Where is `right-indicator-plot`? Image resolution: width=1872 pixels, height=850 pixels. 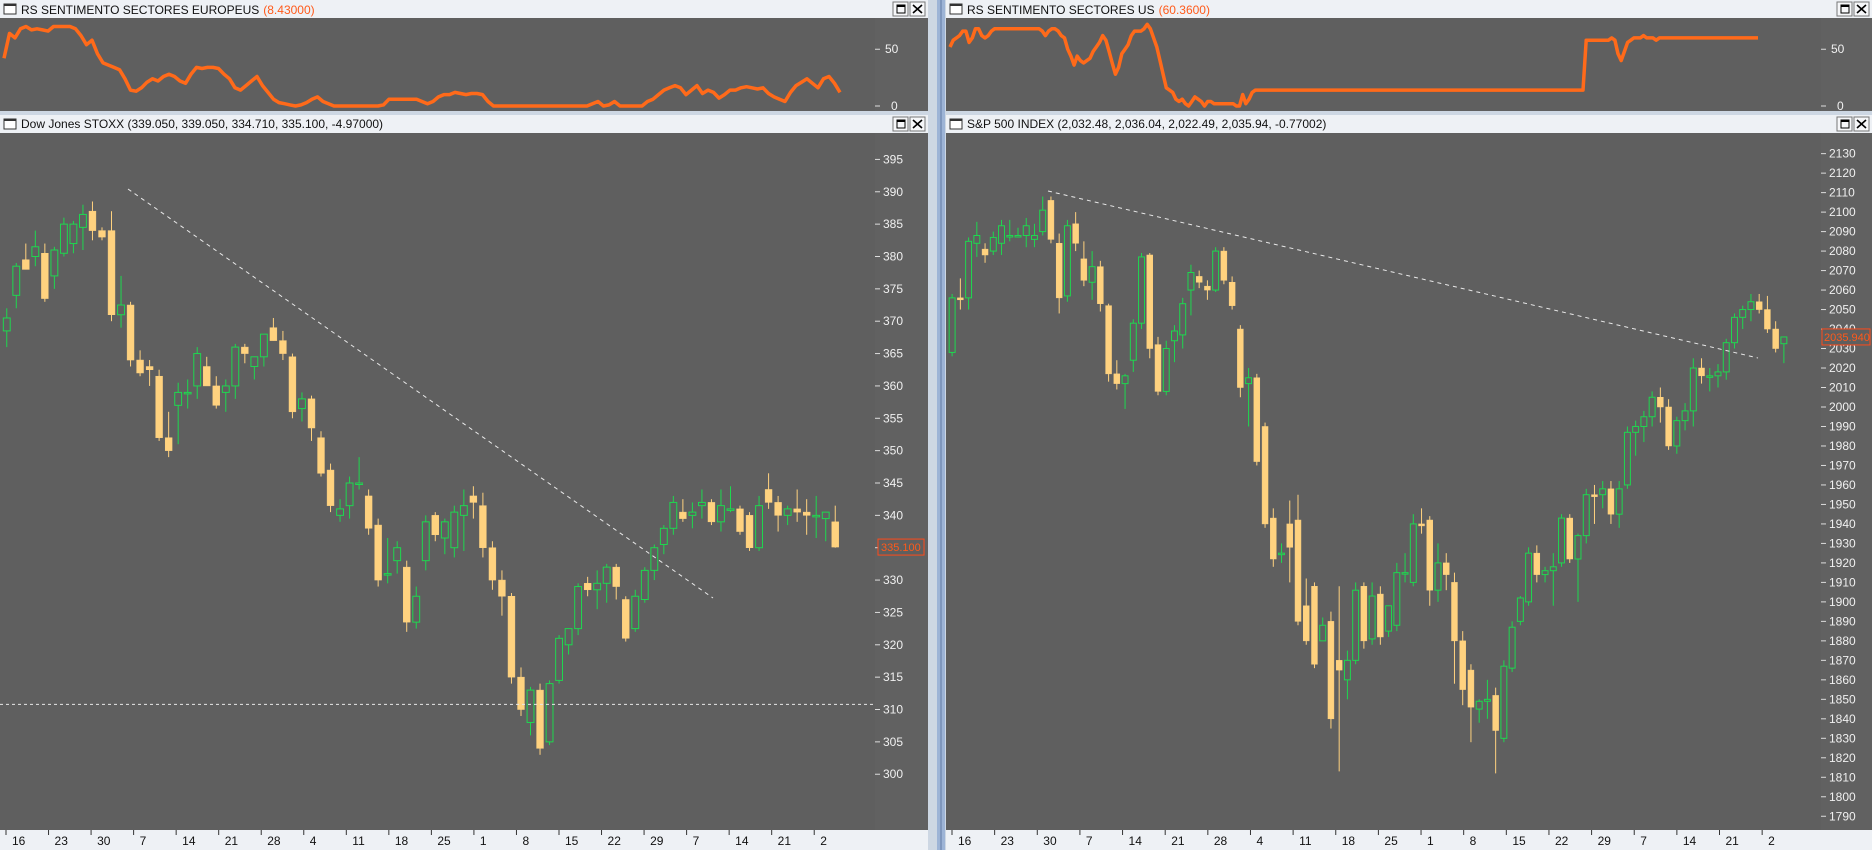 right-indicator-plot is located at coordinates (1383, 64).